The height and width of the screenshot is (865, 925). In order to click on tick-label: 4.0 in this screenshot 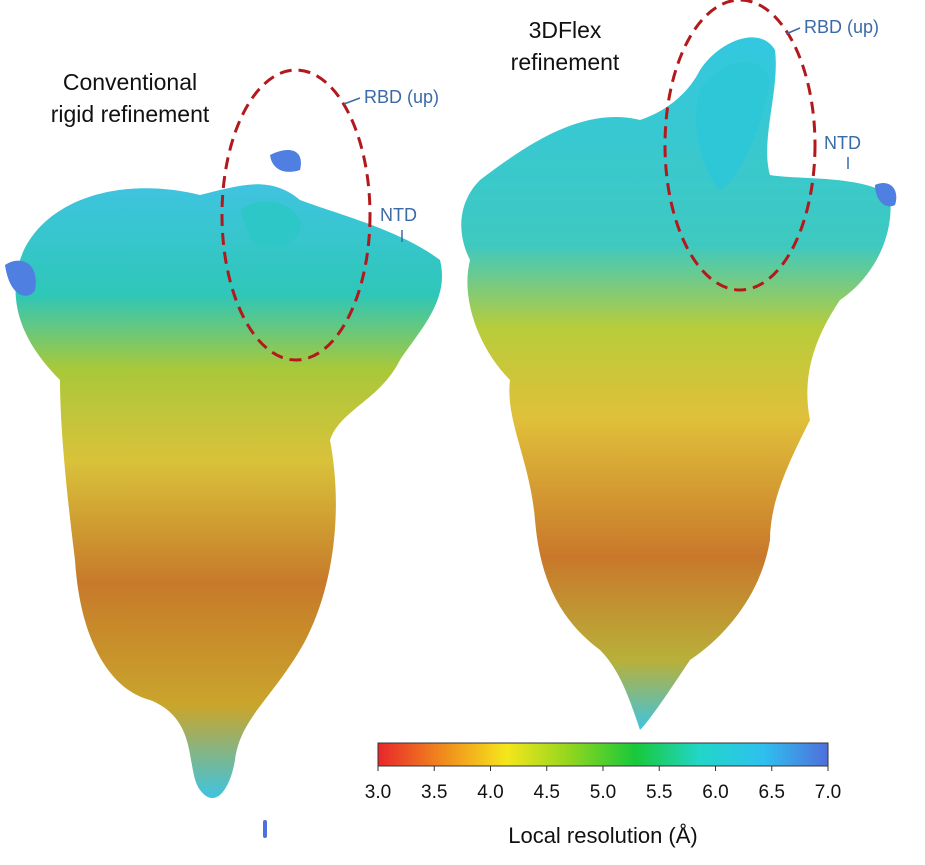, I will do `click(490, 792)`.